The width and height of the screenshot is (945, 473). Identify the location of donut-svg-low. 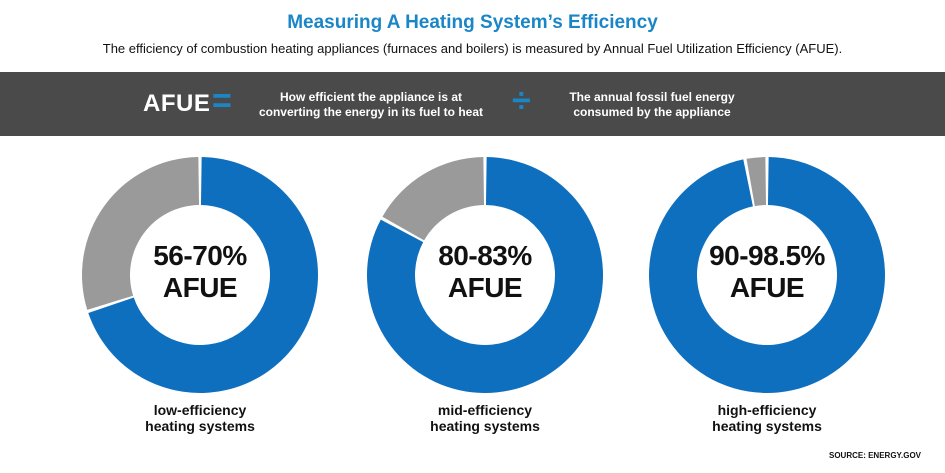
(200, 275).